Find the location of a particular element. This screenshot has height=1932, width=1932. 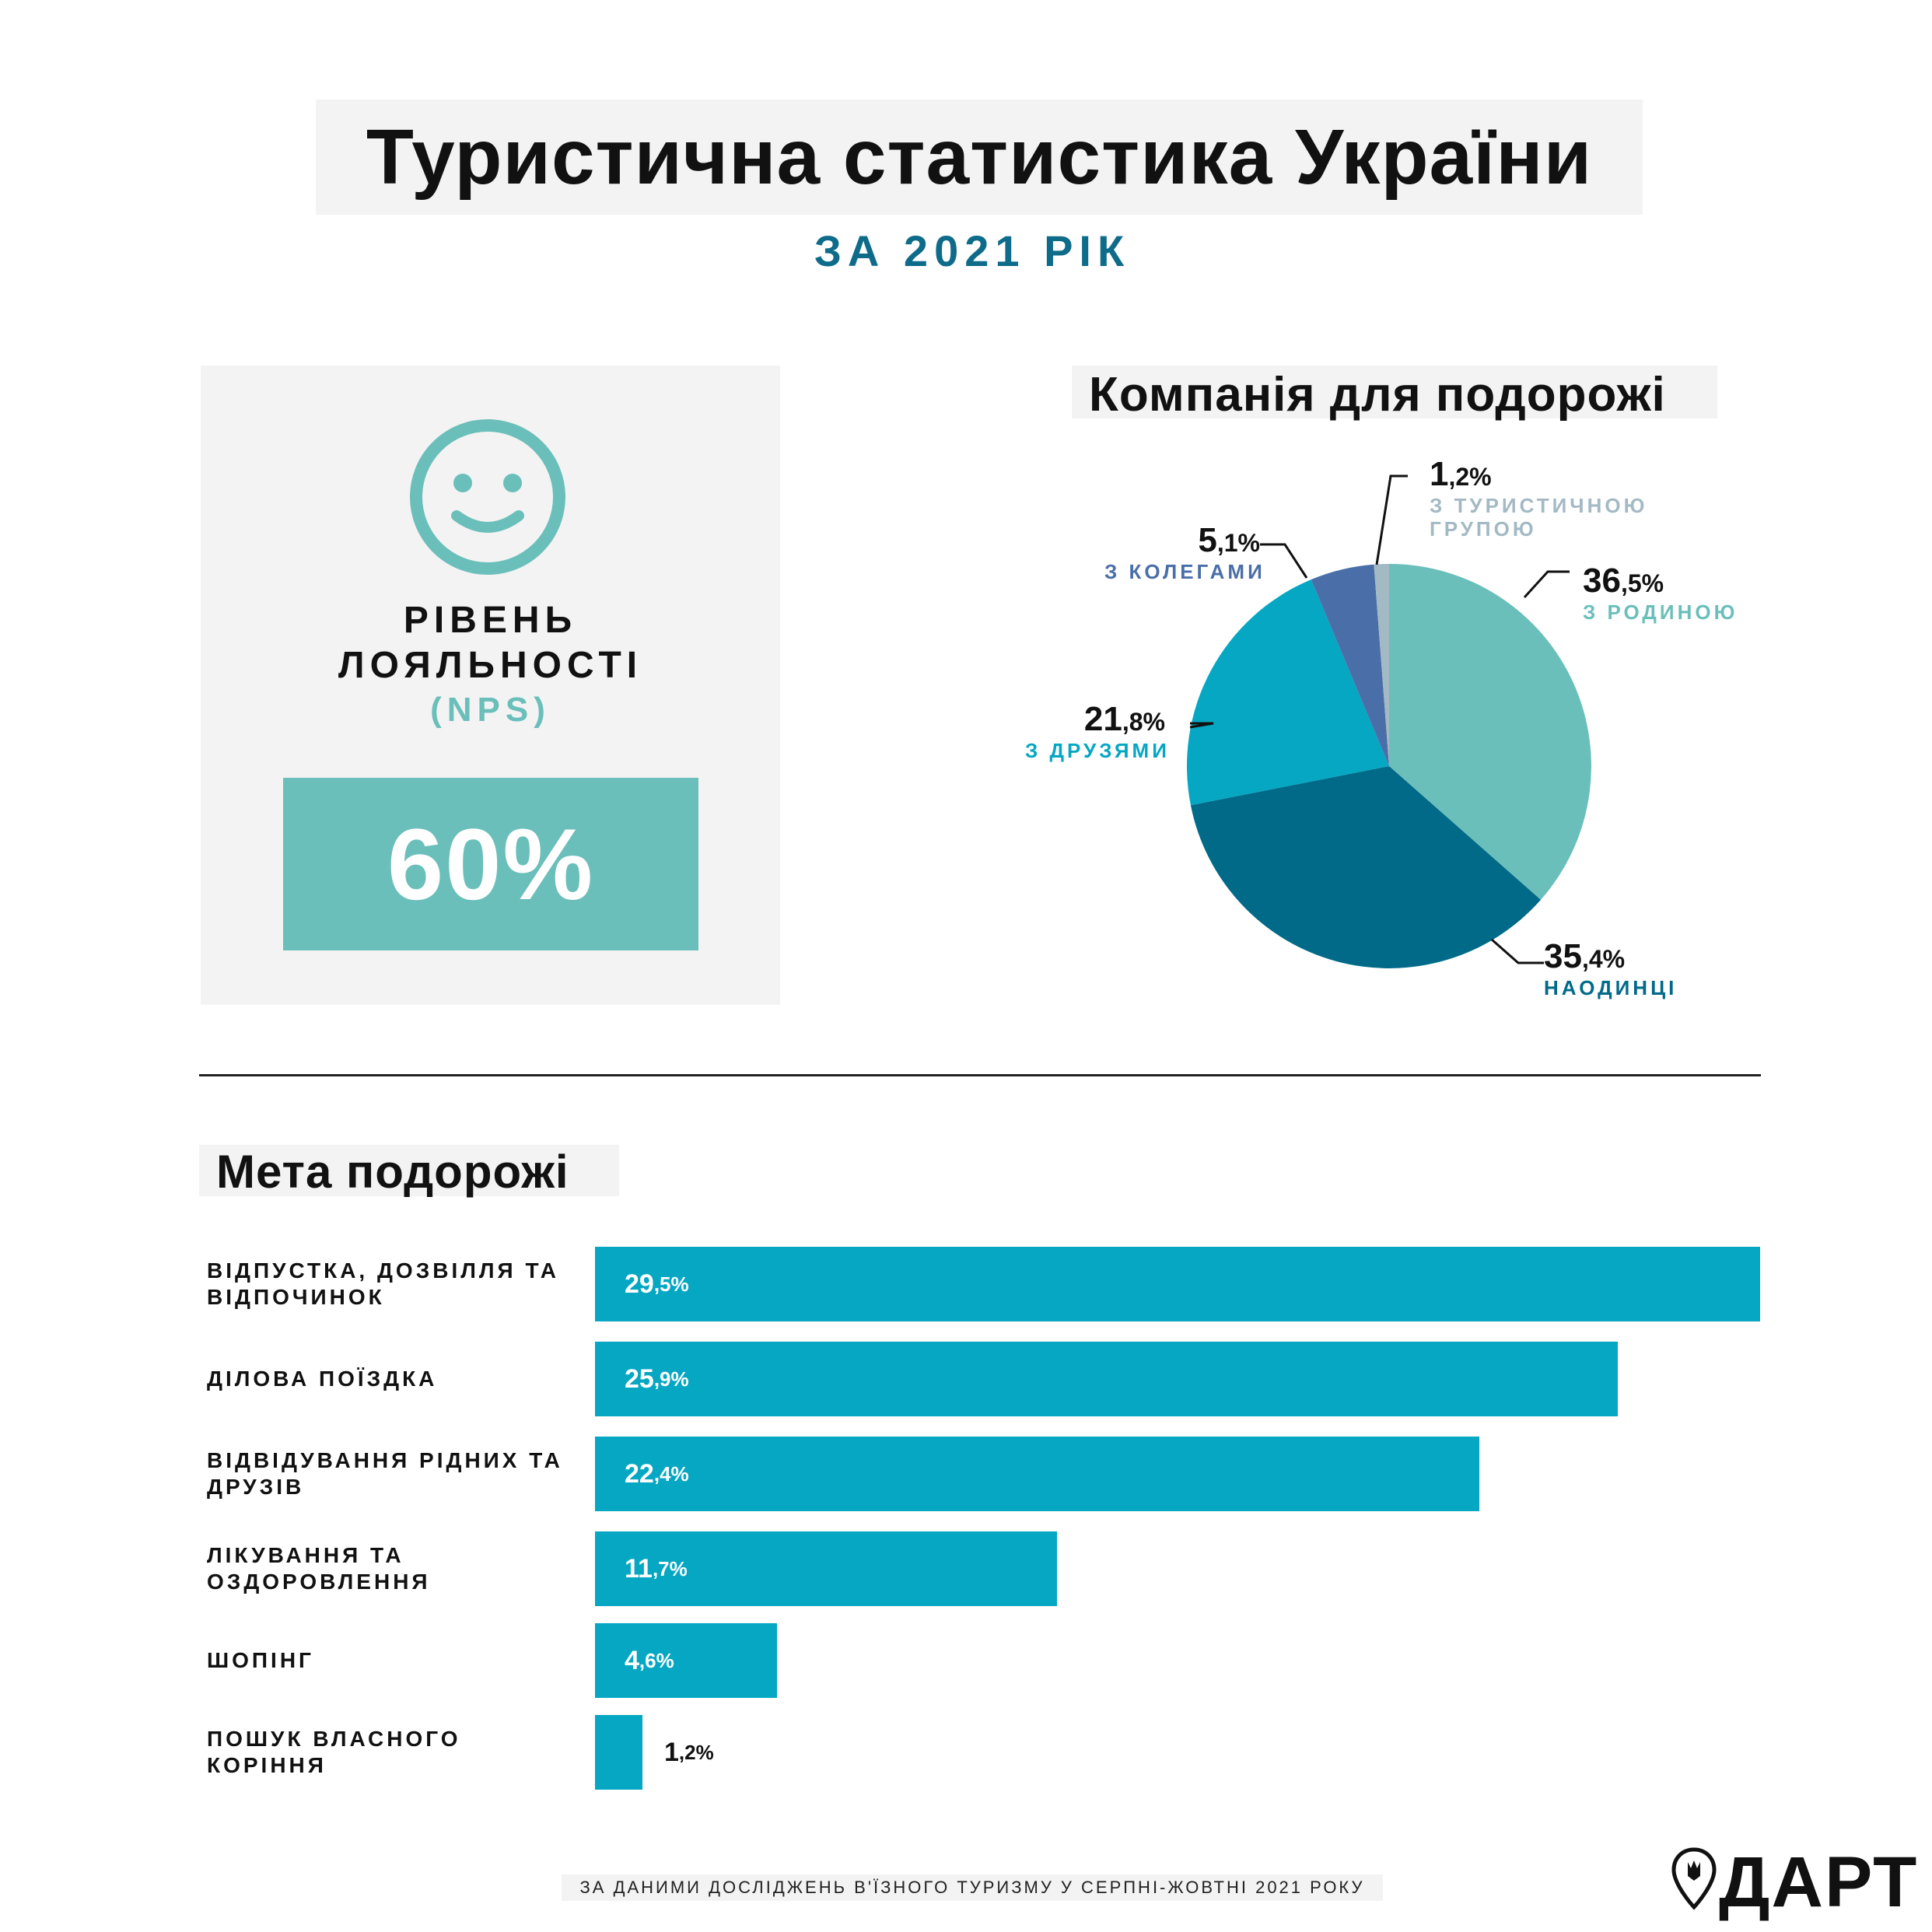

bar-row: ВІДВІДУВАННЯ РІДНИХ ТА ДРУЗІВ 22,4% is located at coordinates (966, 1474).